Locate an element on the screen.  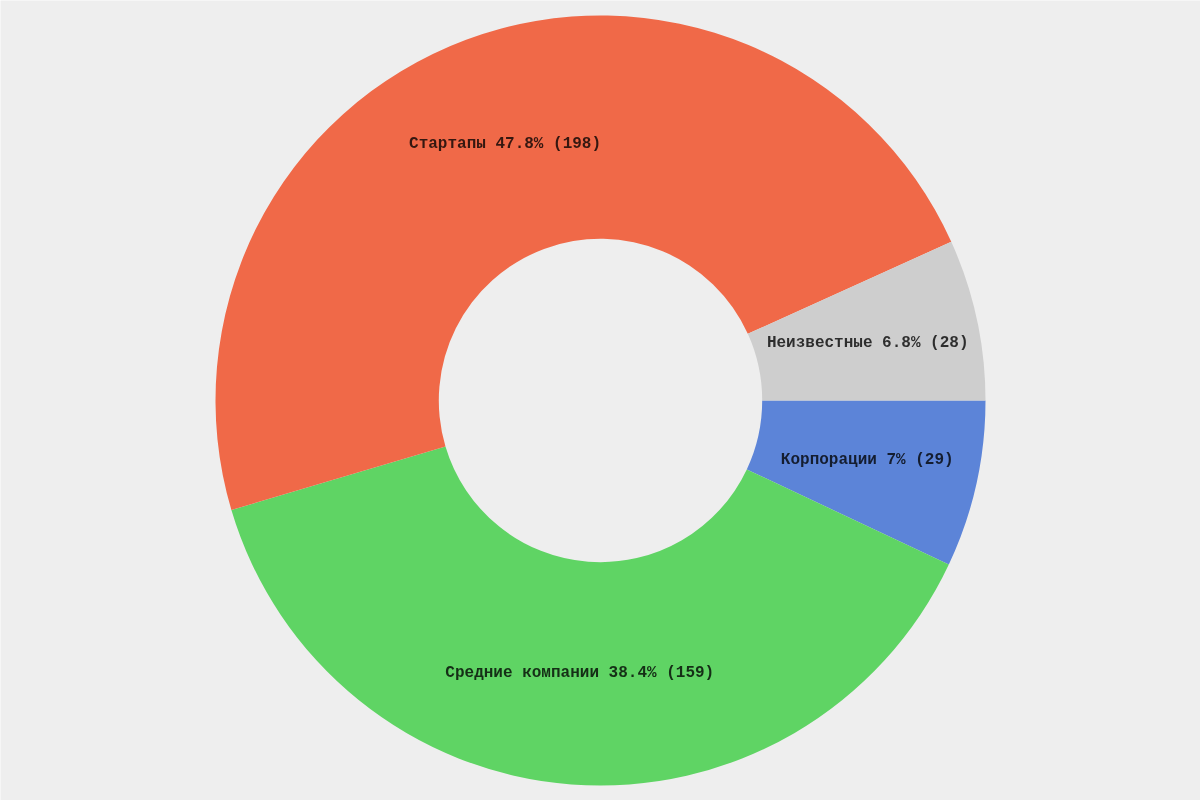
slice-label: Неизвестные 6.8% (28) is located at coordinates (867, 342).